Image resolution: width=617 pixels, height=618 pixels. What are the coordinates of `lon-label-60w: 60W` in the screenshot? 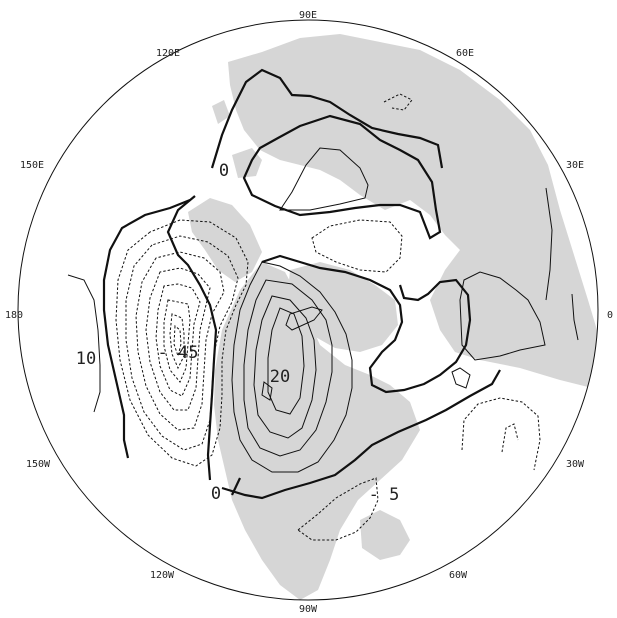 It's located at (458, 575).